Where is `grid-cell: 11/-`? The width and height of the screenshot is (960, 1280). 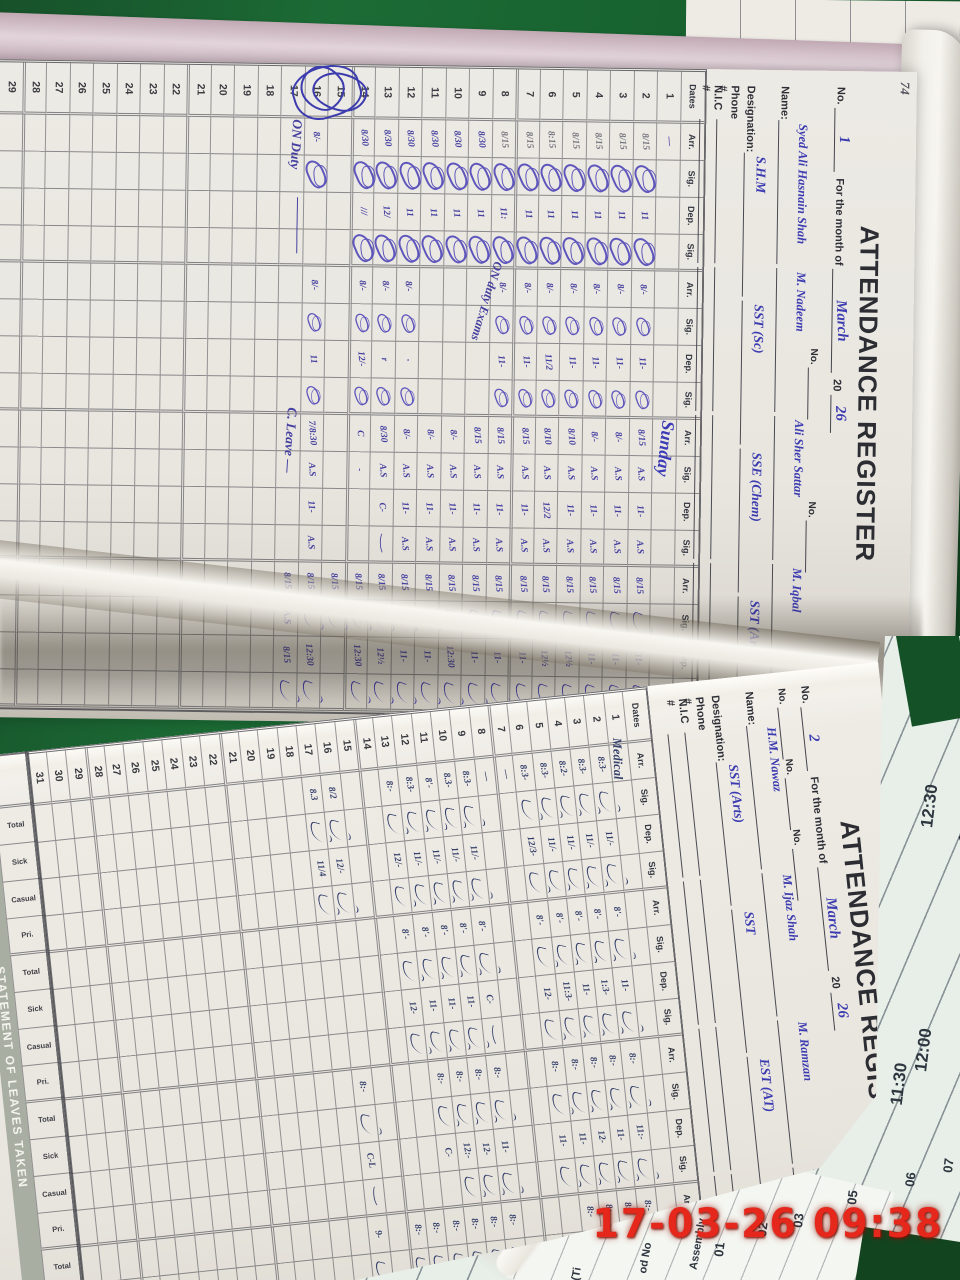 grid-cell: 11/- is located at coordinates (435, 857).